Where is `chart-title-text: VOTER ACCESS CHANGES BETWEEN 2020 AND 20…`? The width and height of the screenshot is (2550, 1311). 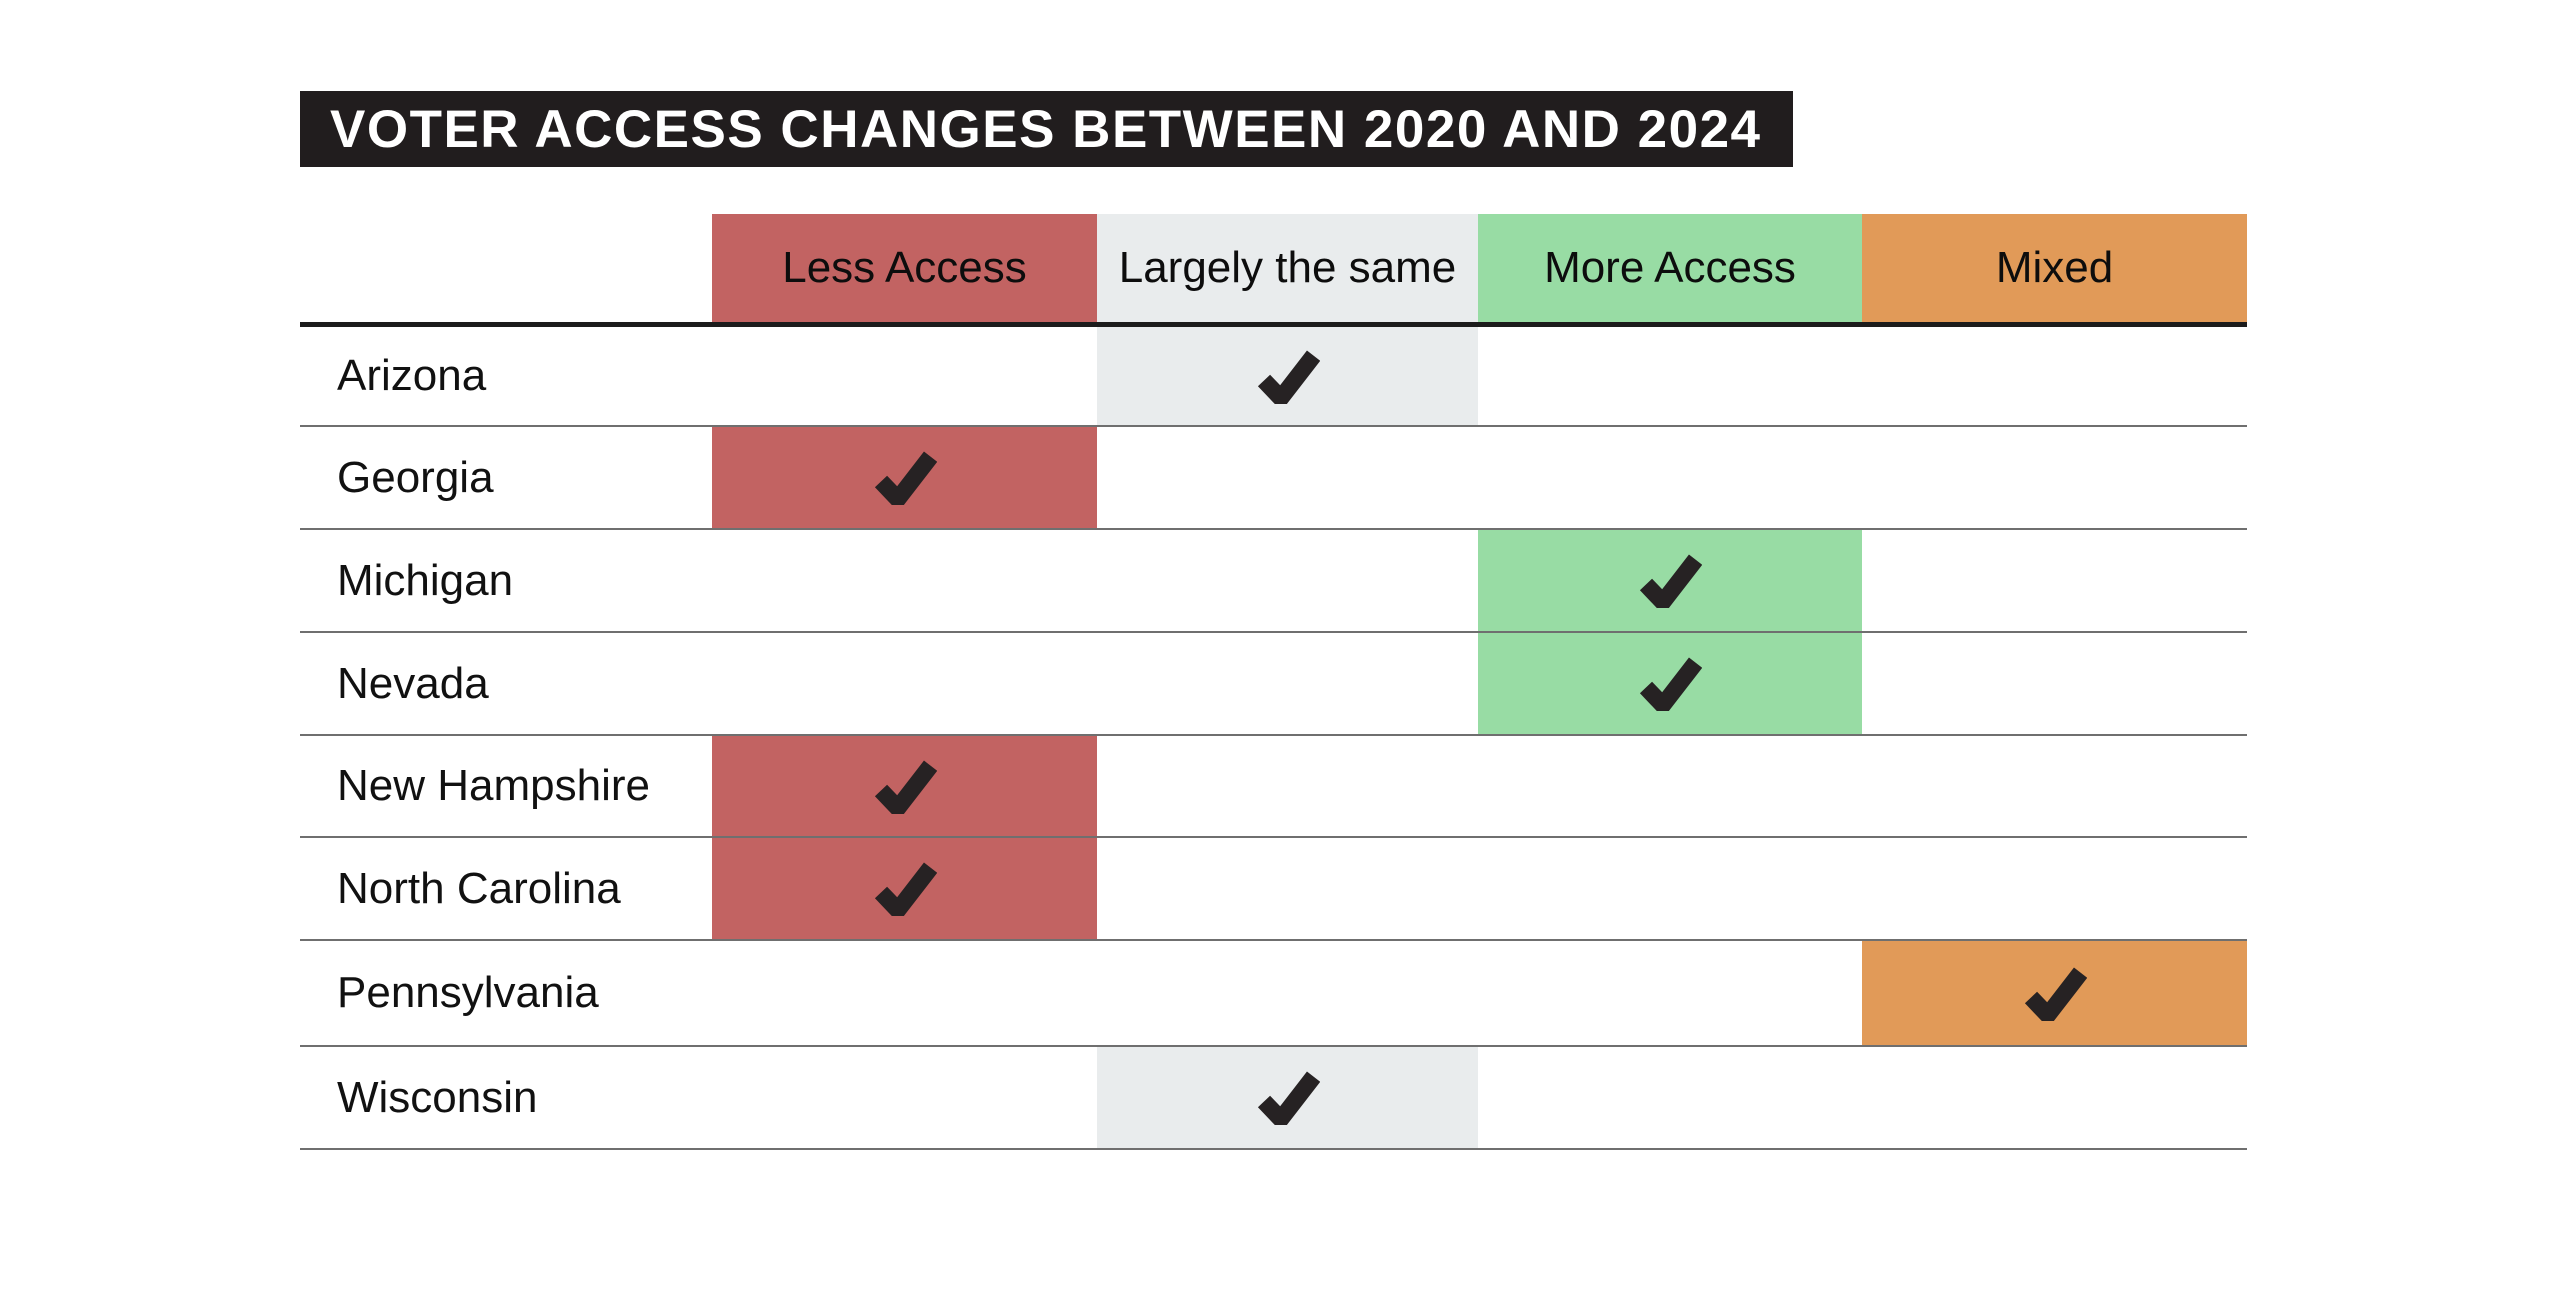
chart-title-text: VOTER ACCESS CHANGES BETWEEN 2020 AND 20… is located at coordinates (1046, 129).